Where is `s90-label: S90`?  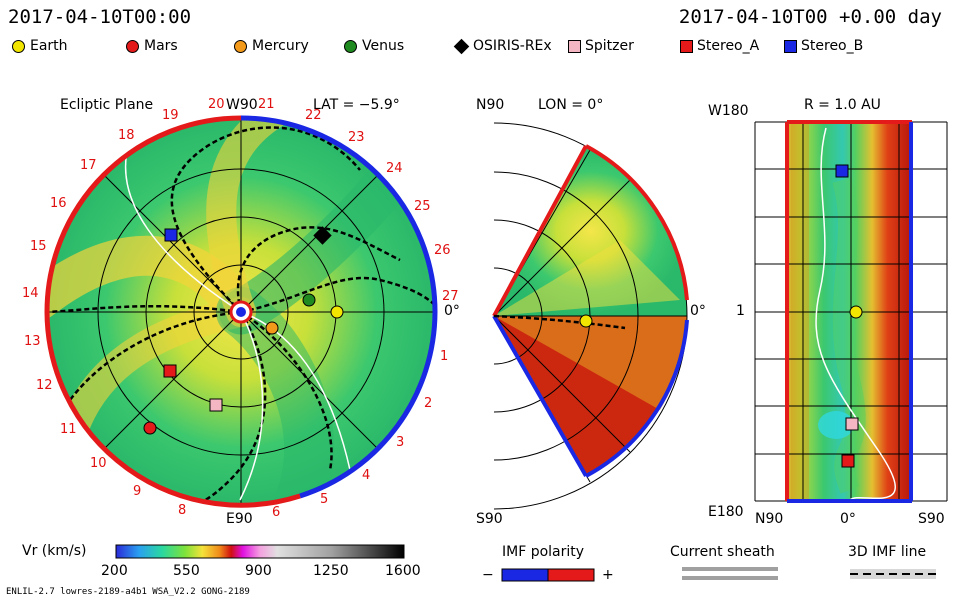 s90-label: S90 is located at coordinates (489, 519).